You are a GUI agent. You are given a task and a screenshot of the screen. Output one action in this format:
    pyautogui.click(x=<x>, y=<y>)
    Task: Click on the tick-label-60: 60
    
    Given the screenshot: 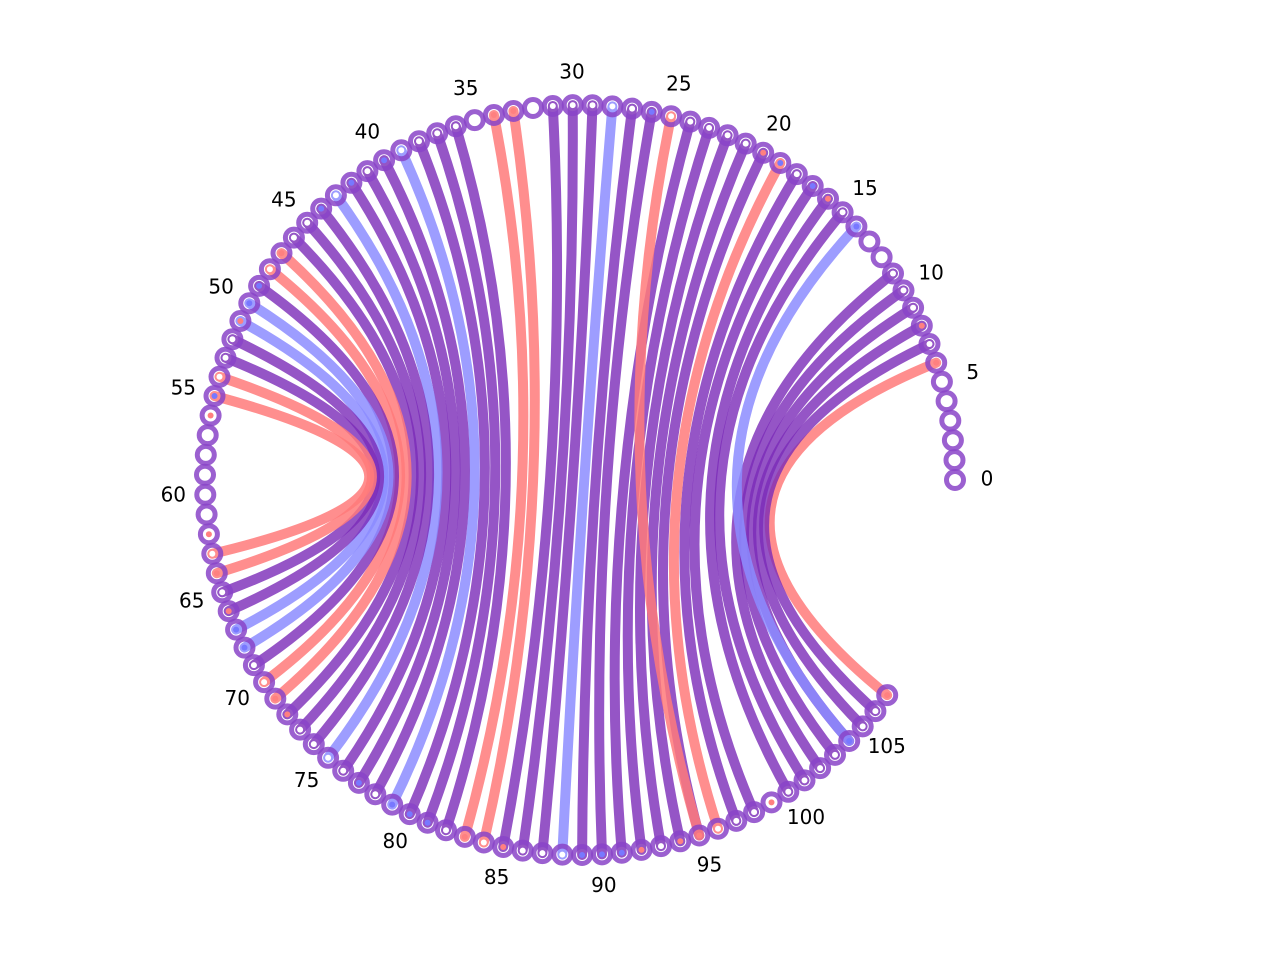 What is the action you would take?
    pyautogui.click(x=173, y=494)
    